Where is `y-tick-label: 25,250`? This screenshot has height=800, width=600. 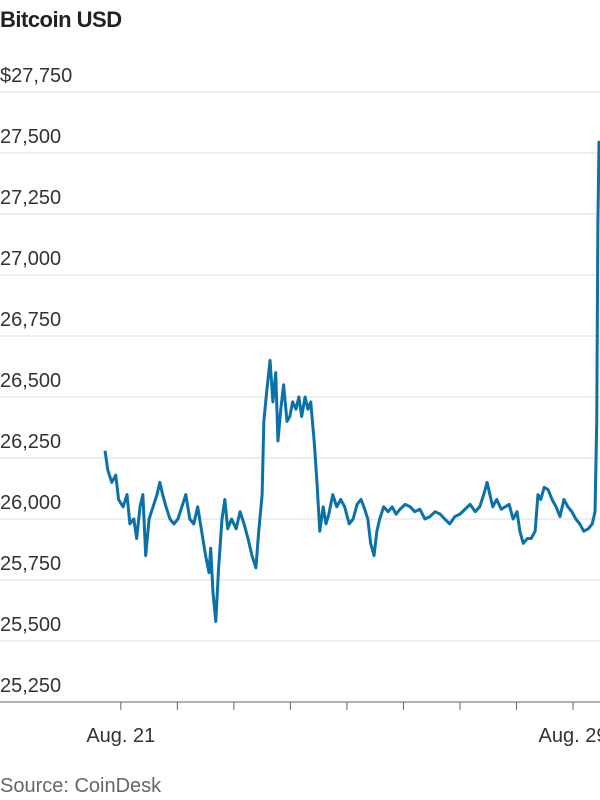 y-tick-label: 25,250 is located at coordinates (30, 686).